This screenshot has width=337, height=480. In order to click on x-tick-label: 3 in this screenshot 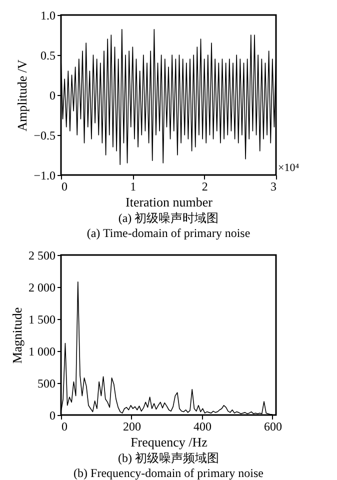, I will do `click(273, 187)`.